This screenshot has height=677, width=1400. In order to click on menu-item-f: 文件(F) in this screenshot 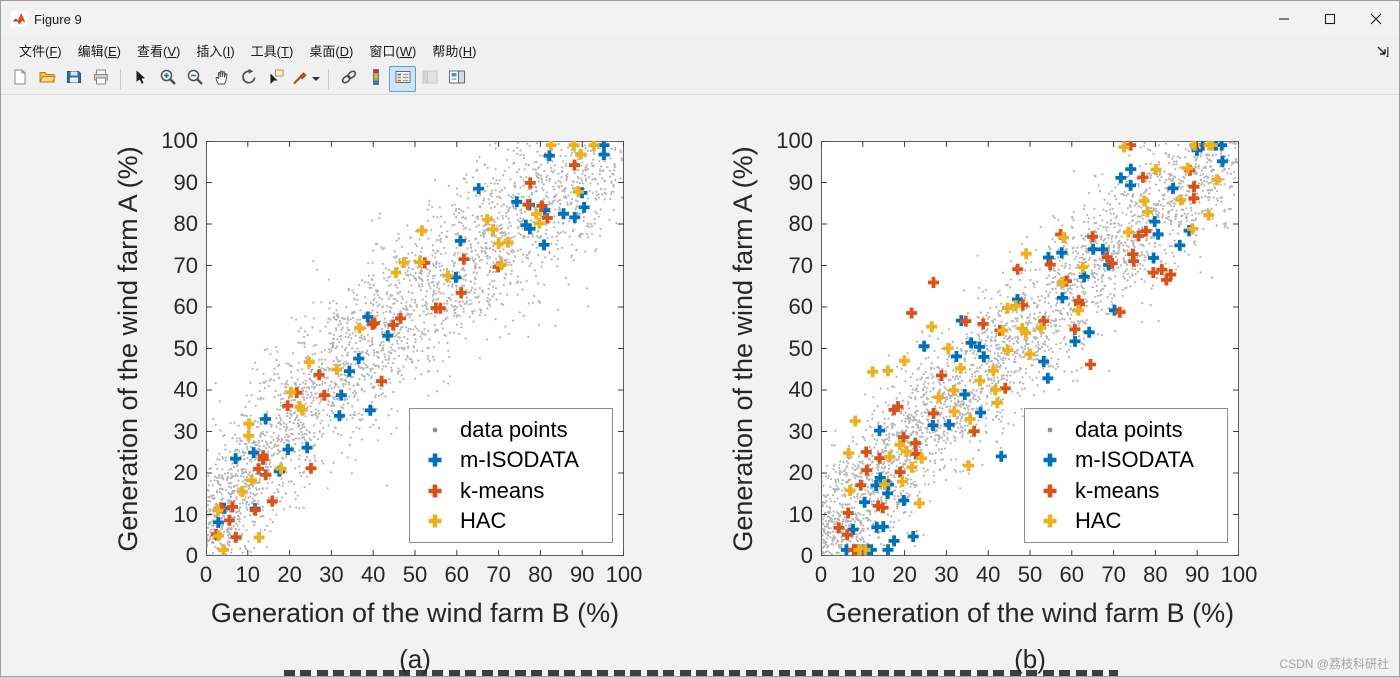, I will do `click(40, 51)`.